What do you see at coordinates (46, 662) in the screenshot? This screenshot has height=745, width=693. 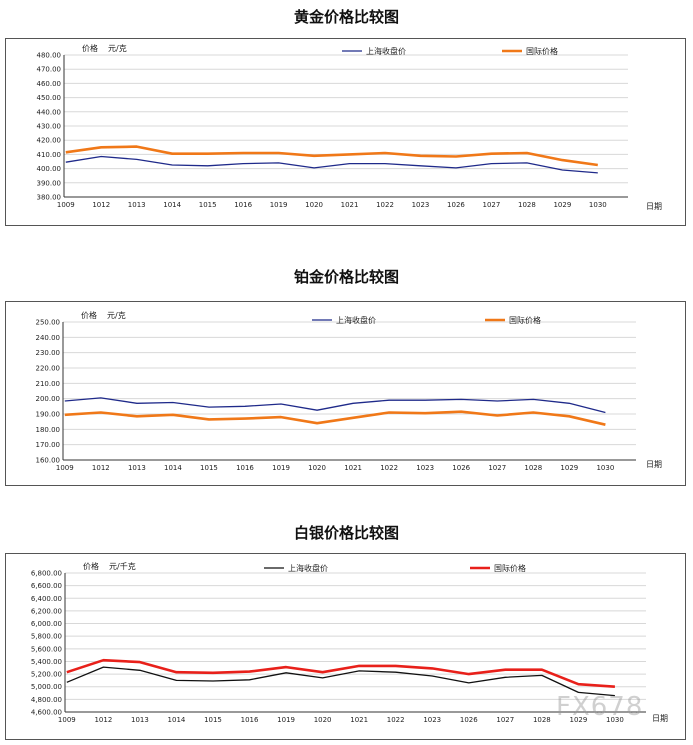 I see `y-tick-label: 5,400.00` at bounding box center [46, 662].